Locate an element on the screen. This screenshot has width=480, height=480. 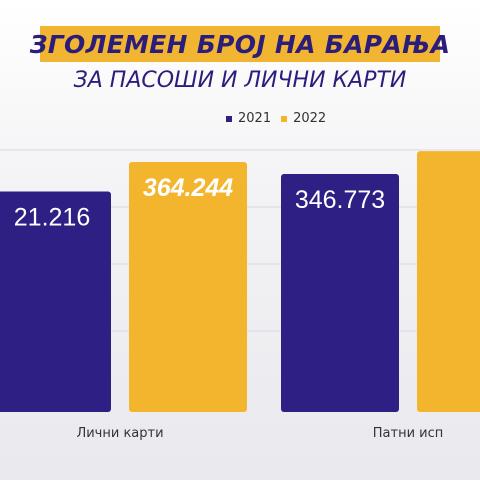
legend-label-2021: 2021 is located at coordinates (255, 118).